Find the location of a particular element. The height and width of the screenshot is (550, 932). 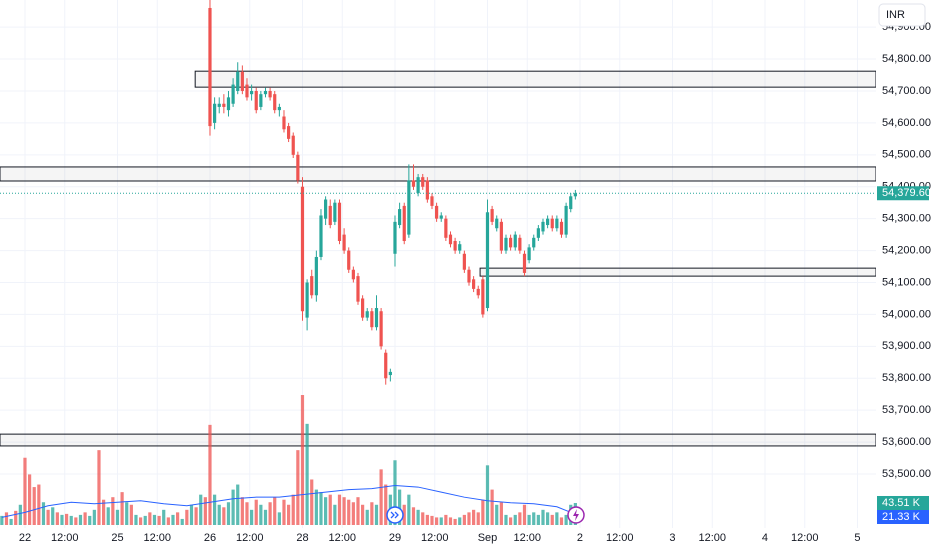

replay-icon-circle is located at coordinates (395, 515).